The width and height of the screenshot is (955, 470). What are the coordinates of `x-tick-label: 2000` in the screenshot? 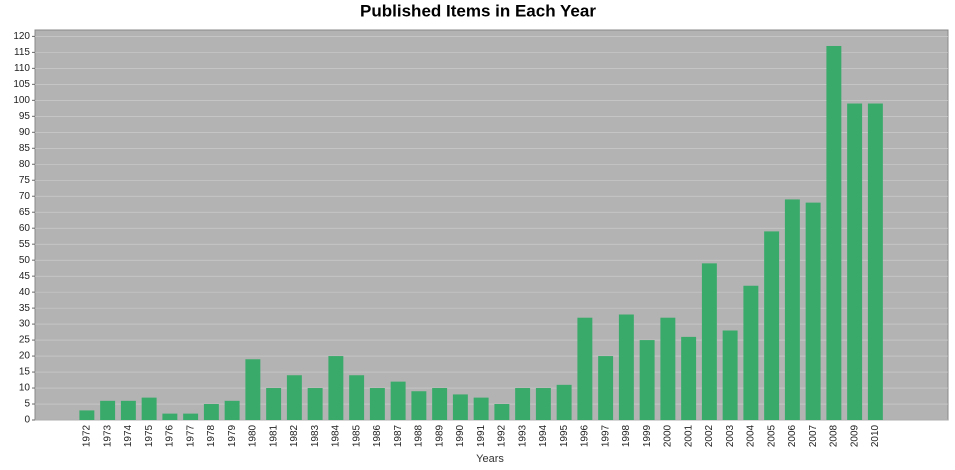 It's located at (668, 435).